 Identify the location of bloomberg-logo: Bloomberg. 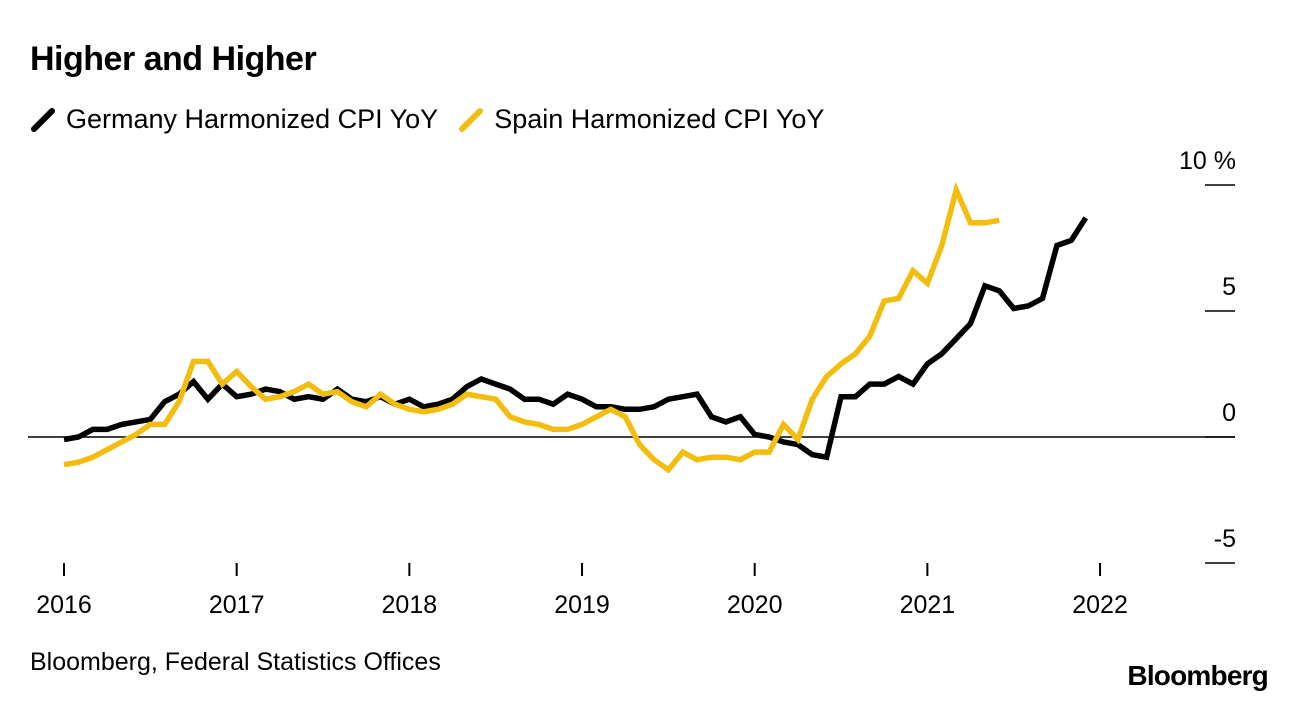
(1197, 675).